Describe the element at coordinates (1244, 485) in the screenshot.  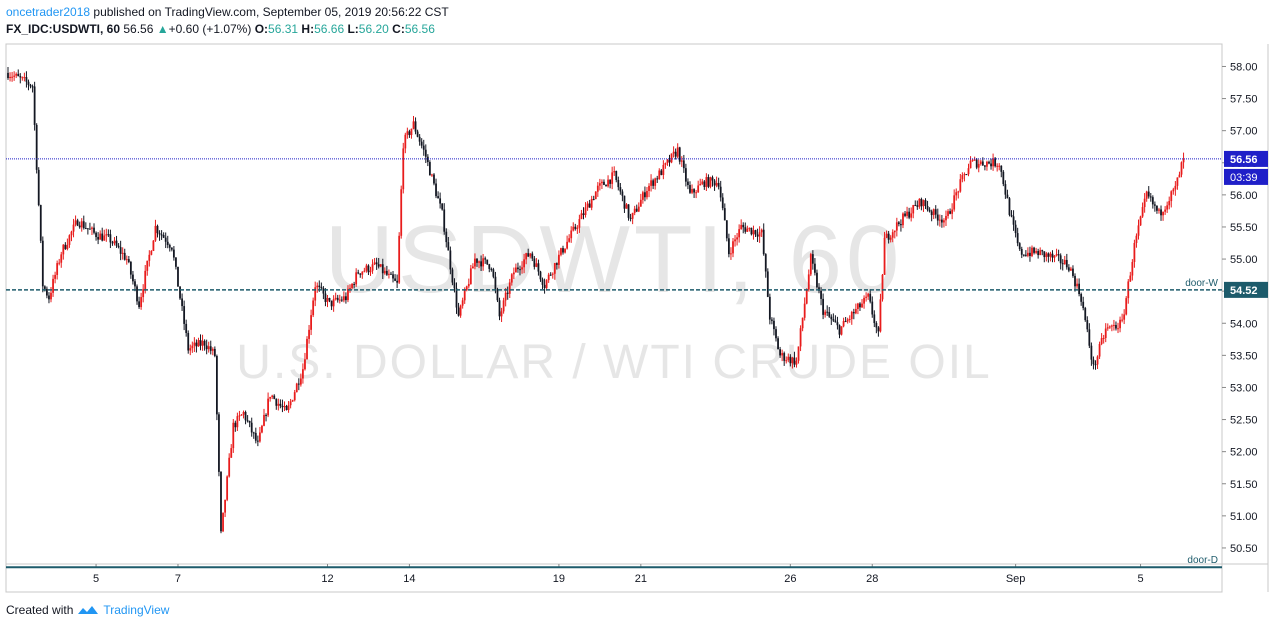
I see `price-tick-label-13: 51.50` at that location.